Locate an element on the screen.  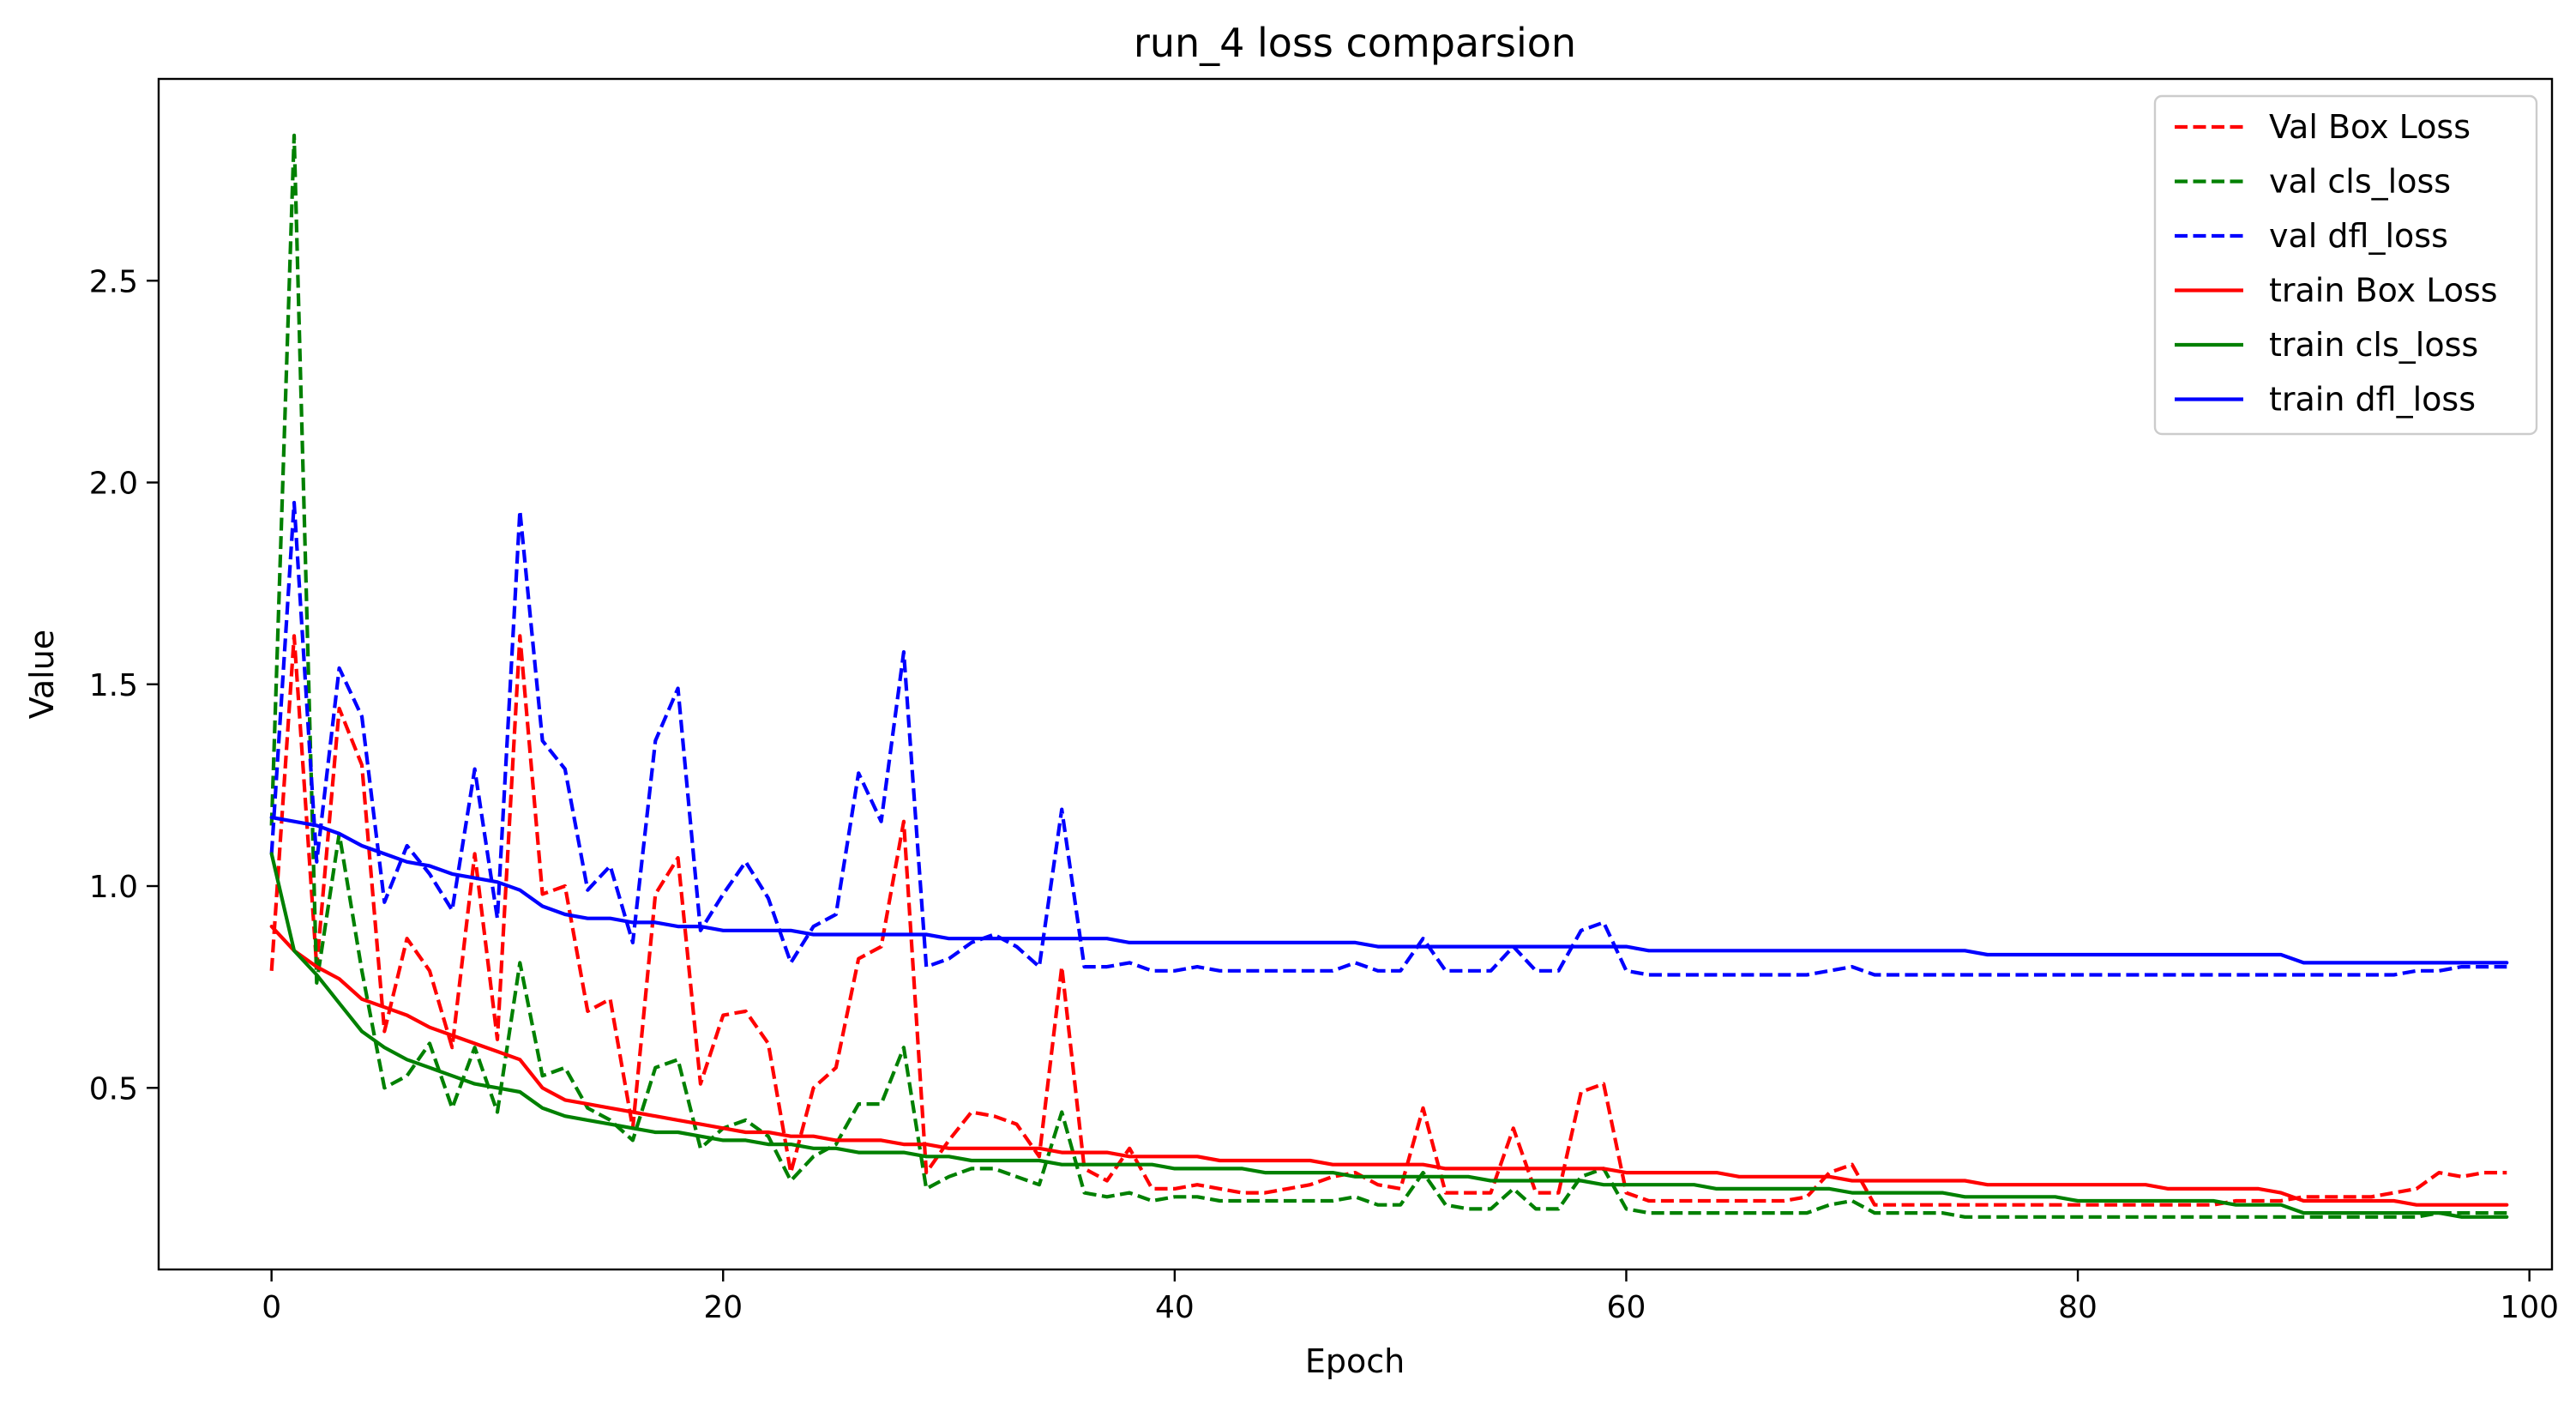
x-axis-label: Epoch is located at coordinates (1355, 1361).